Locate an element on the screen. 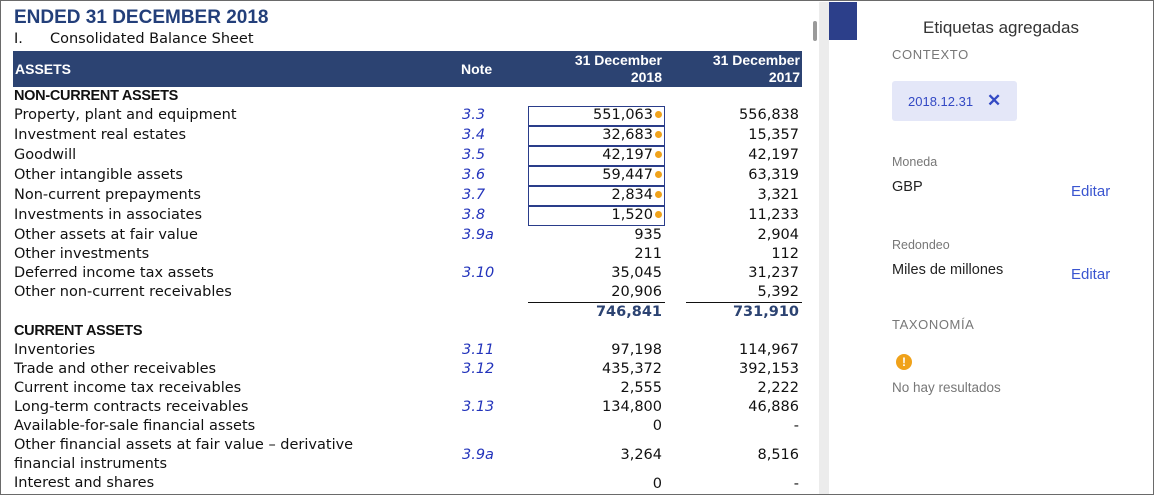  no-results-text: No hay resultados is located at coordinates (946, 387).